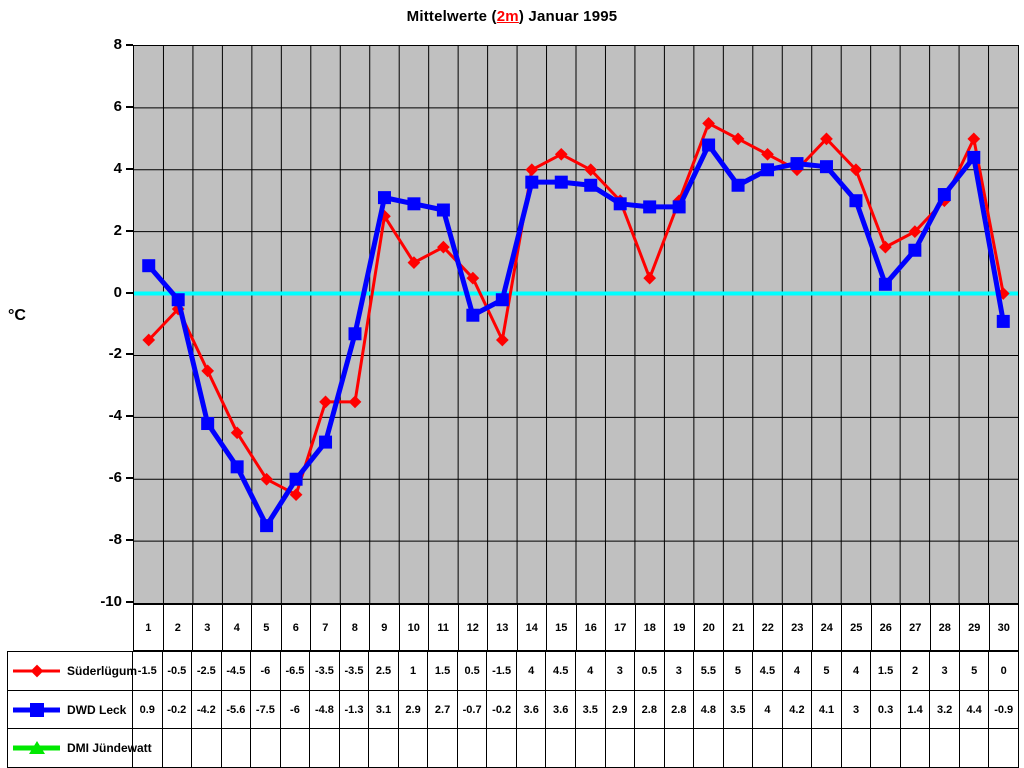  What do you see at coordinates (237, 709) in the screenshot?
I see `value-cell: -5.6` at bounding box center [237, 709].